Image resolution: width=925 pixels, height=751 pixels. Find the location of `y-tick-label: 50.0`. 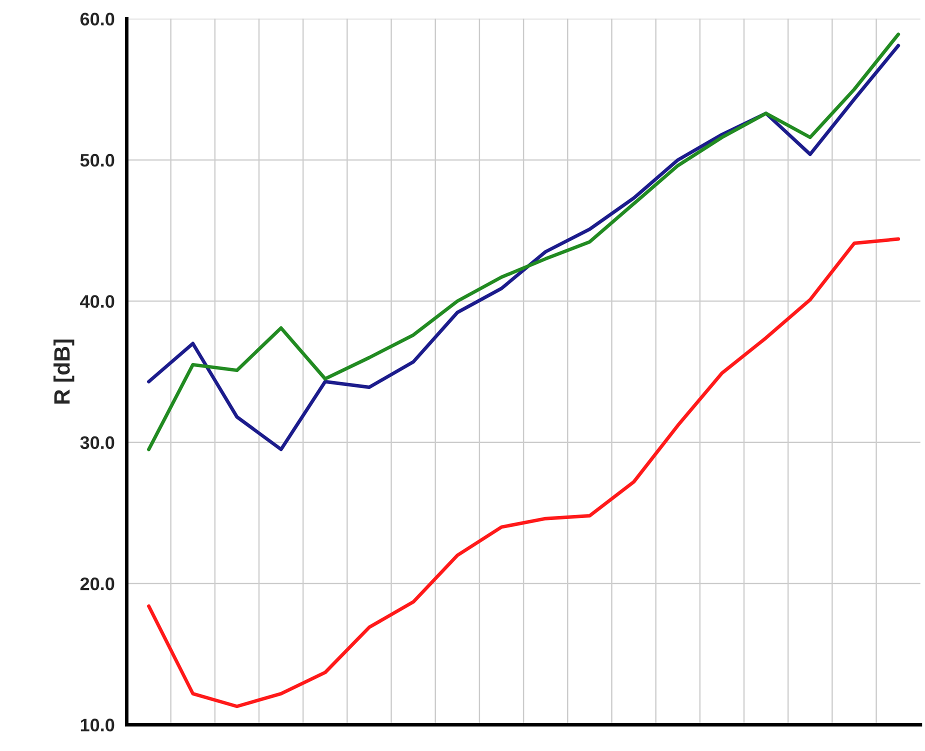

y-tick-label: 50.0 is located at coordinates (97, 160).